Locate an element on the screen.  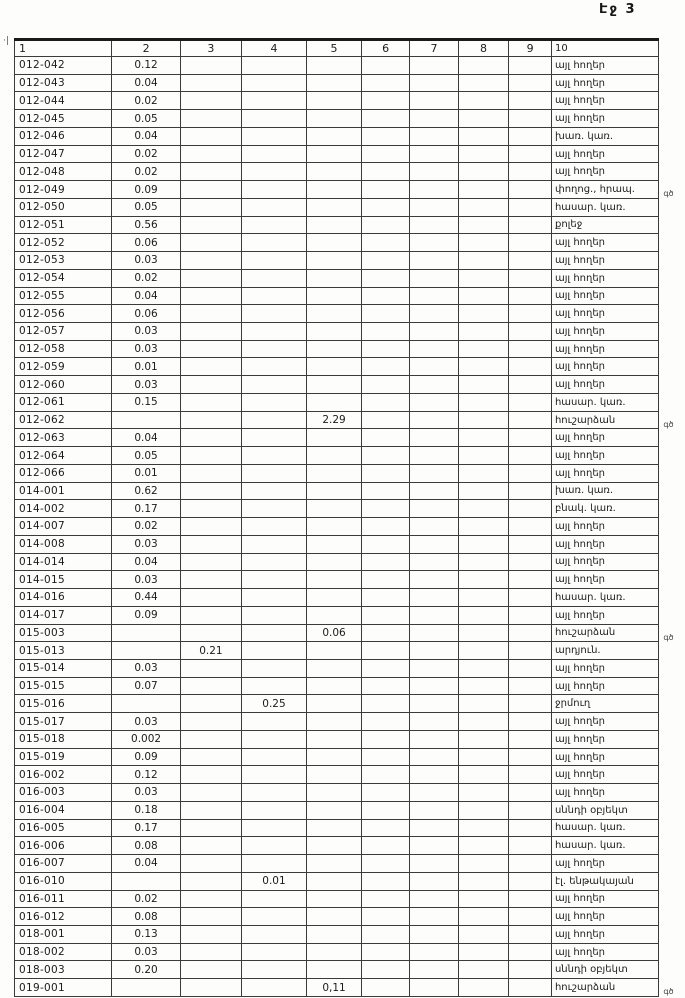
area-value-cell: 0.07 is located at coordinates (146, 686).